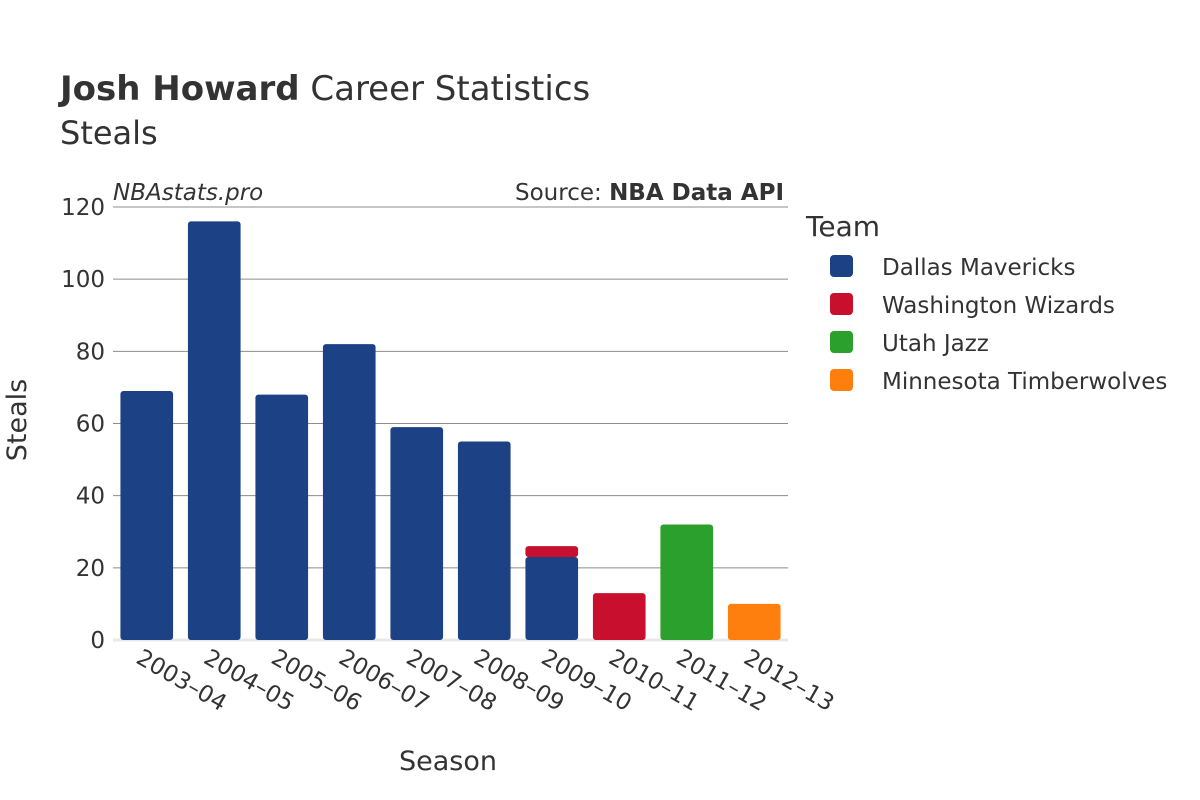  I want to click on watermark: NBAstats.pro, so click(188, 193).